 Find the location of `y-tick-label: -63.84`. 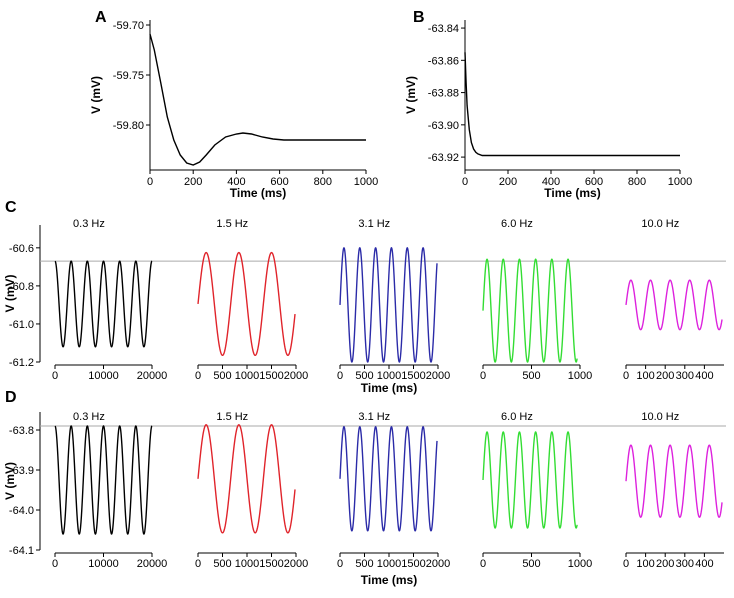

y-tick-label: -63.84 is located at coordinates (443, 29).